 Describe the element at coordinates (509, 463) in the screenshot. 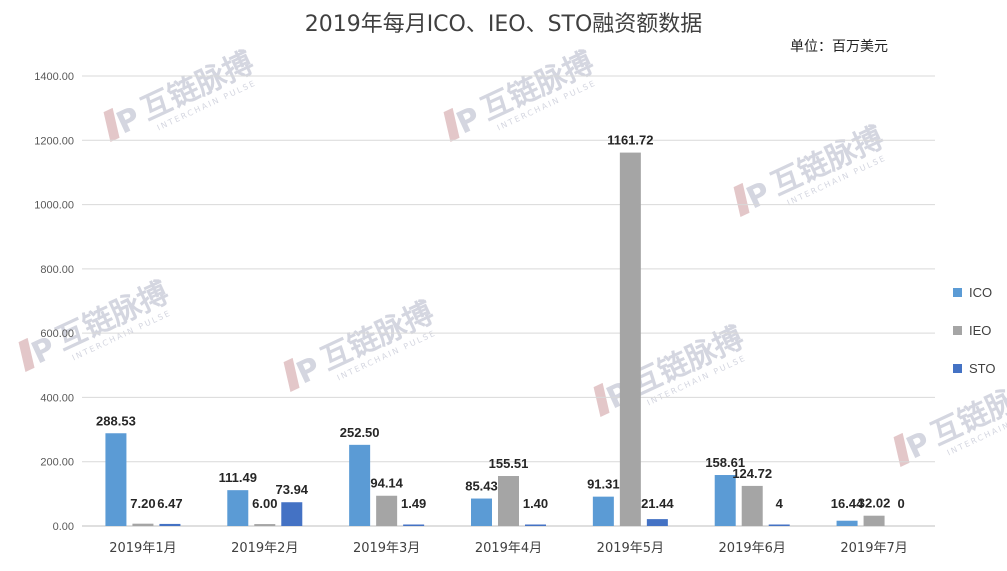

I see `data-label-ieo: 155.51` at that location.